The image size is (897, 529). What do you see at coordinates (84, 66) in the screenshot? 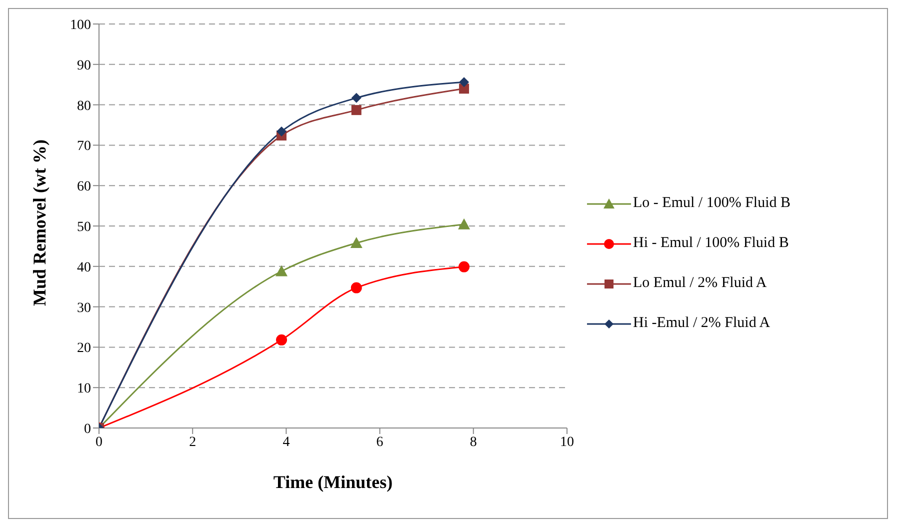
I see `y-tick-label: 90` at bounding box center [84, 66].